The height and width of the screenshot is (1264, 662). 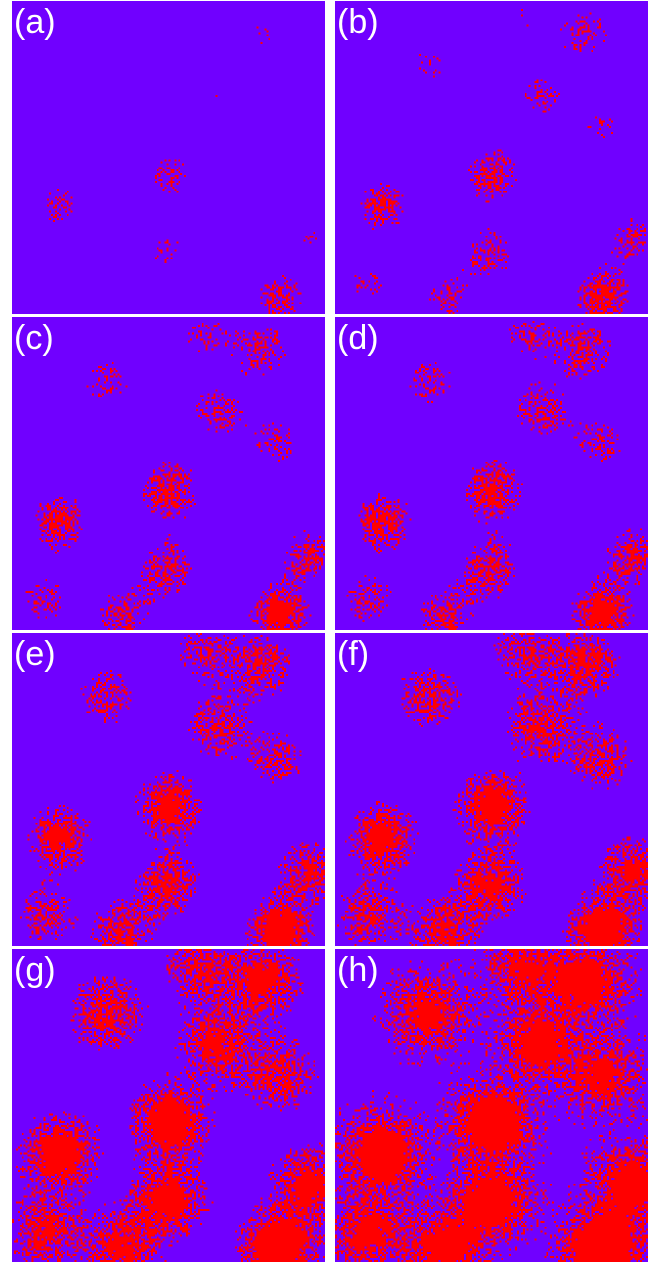 I want to click on lattice-map-a, so click(x=168, y=157).